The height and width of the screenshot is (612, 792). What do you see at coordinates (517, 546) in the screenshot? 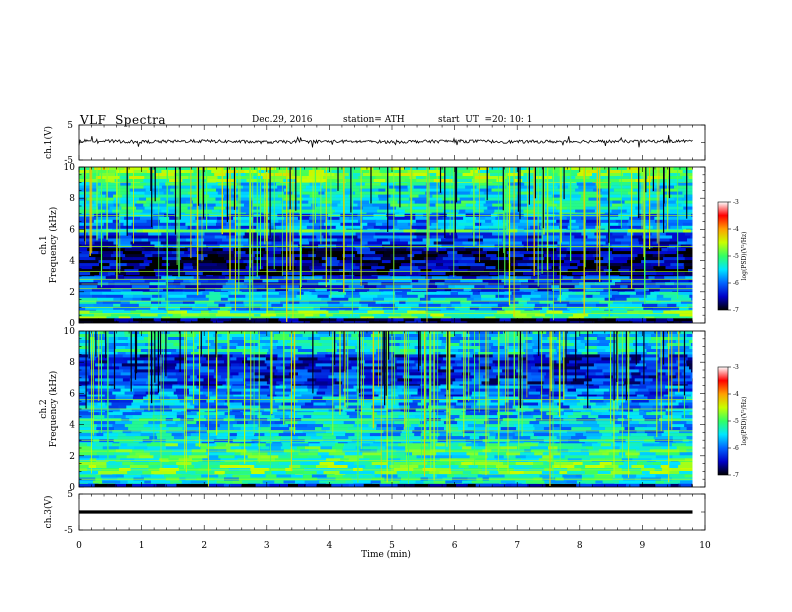
I see `x-tick-label: 7` at bounding box center [517, 546].